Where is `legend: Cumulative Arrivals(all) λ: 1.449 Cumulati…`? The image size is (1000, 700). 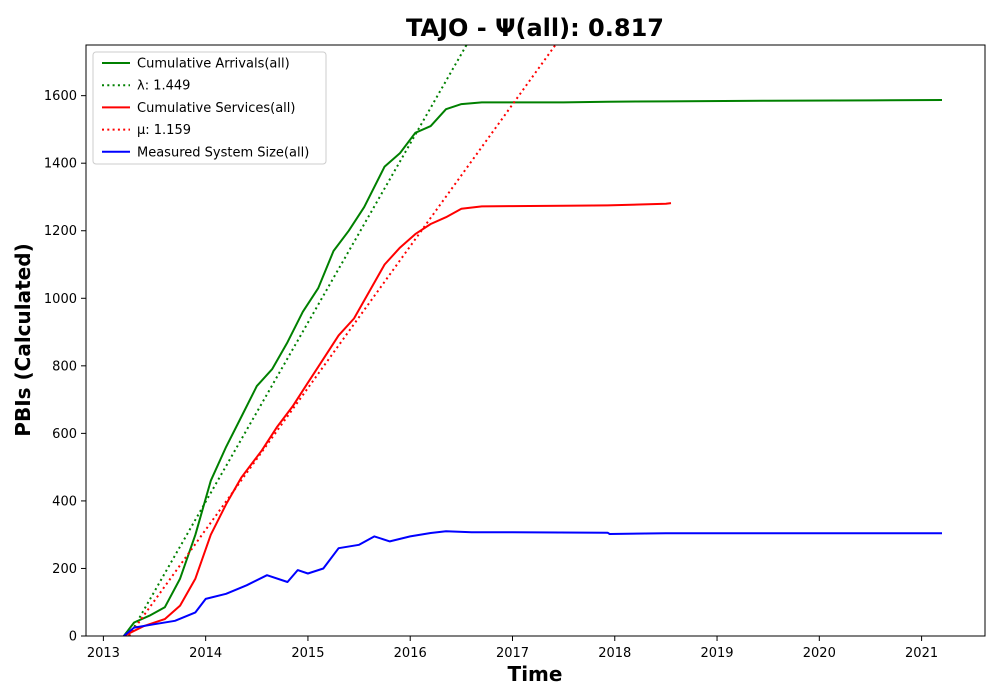 legend: Cumulative Arrivals(all) λ: 1.449 Cumulati… is located at coordinates (209, 108).